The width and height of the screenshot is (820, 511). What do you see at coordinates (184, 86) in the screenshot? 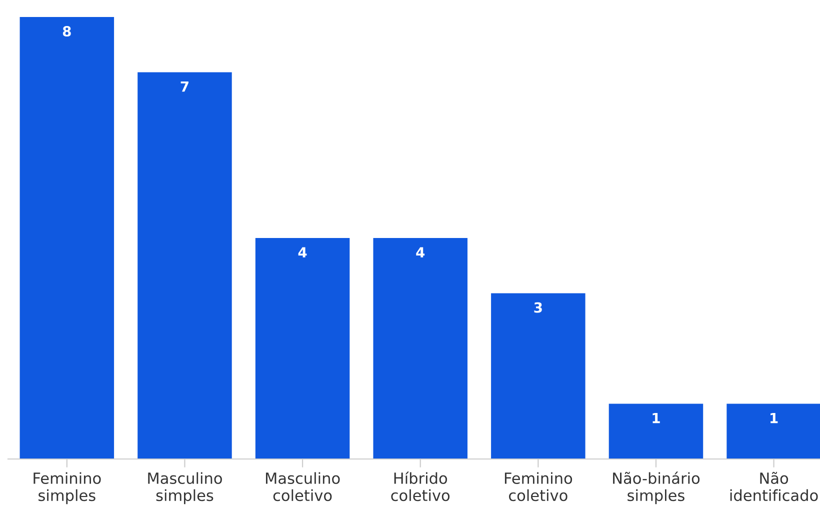
I see `data-label: 7` at bounding box center [184, 86].